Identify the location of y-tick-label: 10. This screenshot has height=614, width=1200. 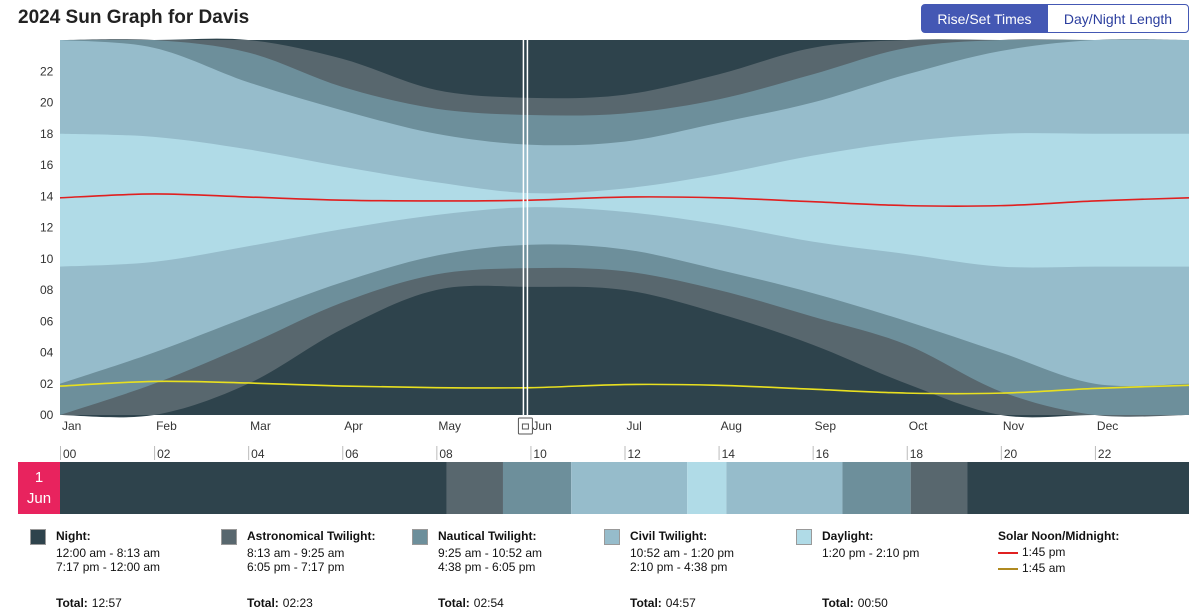
(47, 259).